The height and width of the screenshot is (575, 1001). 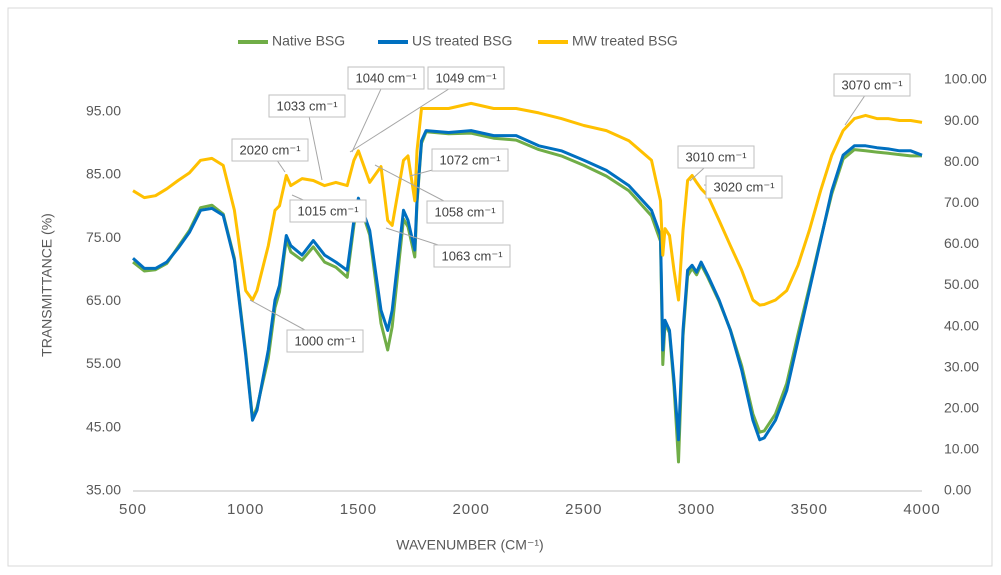 I want to click on x-tick-label: 1000, so click(x=245, y=509).